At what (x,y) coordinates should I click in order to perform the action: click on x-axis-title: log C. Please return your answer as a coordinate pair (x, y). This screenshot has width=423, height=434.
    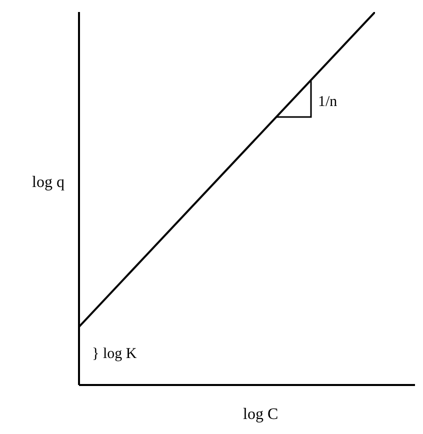
    Looking at the image, I should click on (260, 415).